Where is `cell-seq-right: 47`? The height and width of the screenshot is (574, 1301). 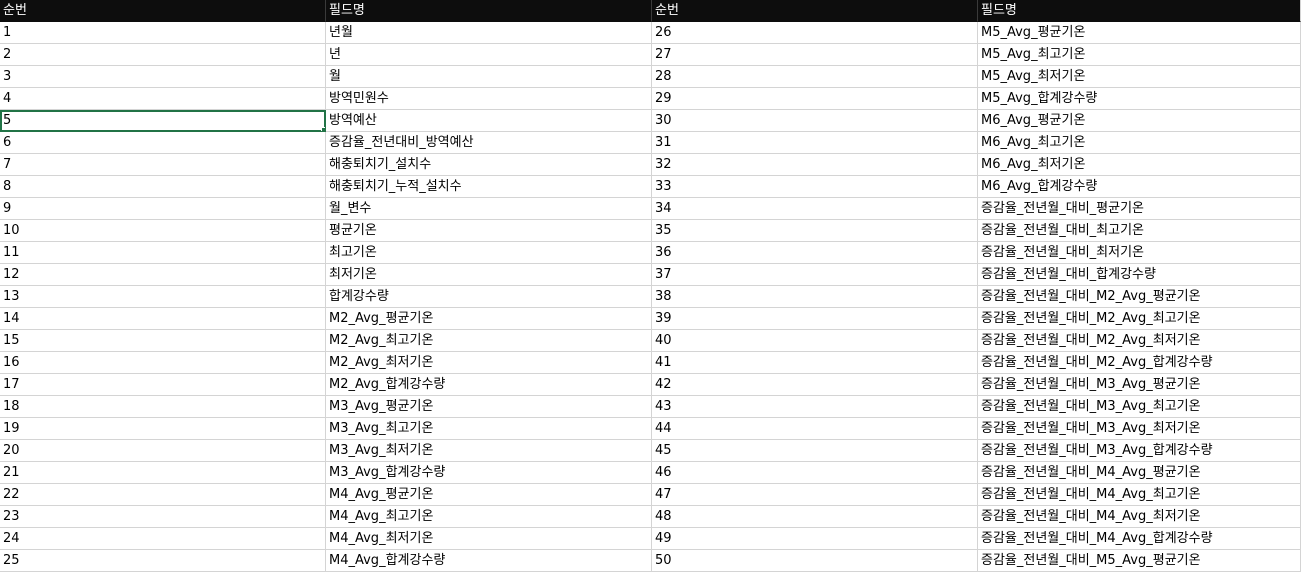
cell-seq-right: 47 is located at coordinates (815, 495).